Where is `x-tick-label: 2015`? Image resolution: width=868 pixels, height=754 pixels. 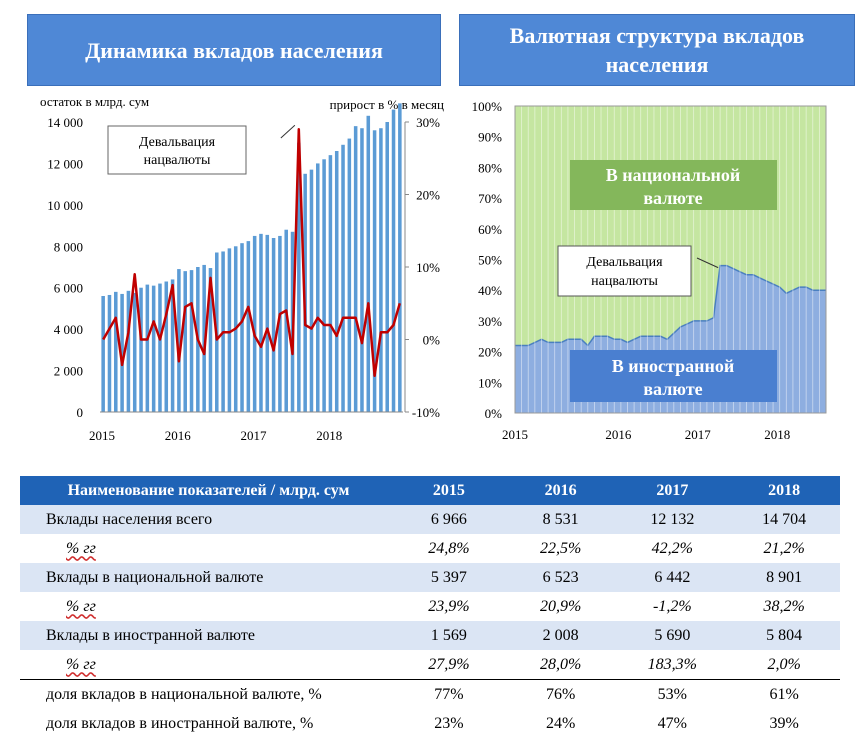
x-tick-label: 2015 is located at coordinates (515, 434).